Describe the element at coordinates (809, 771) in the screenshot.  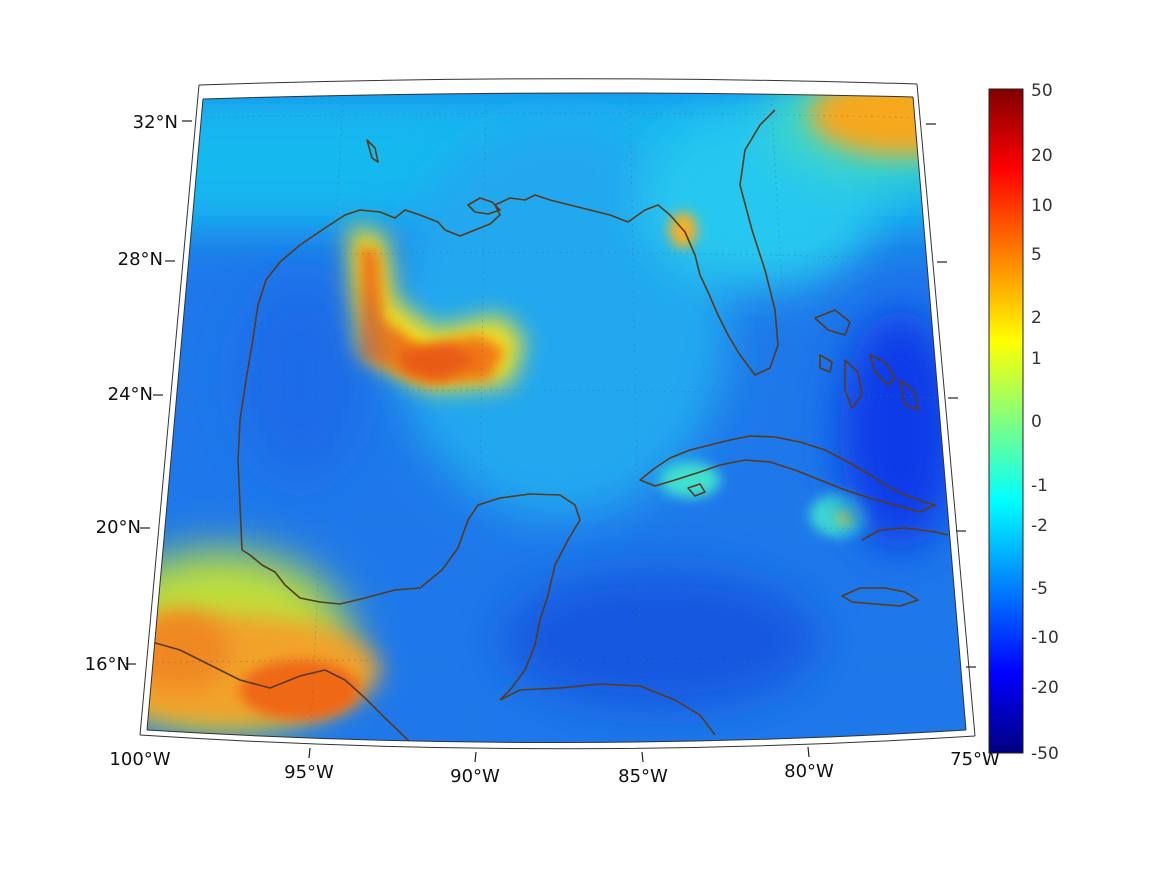
I see `lon-label-80w: 80°W` at that location.